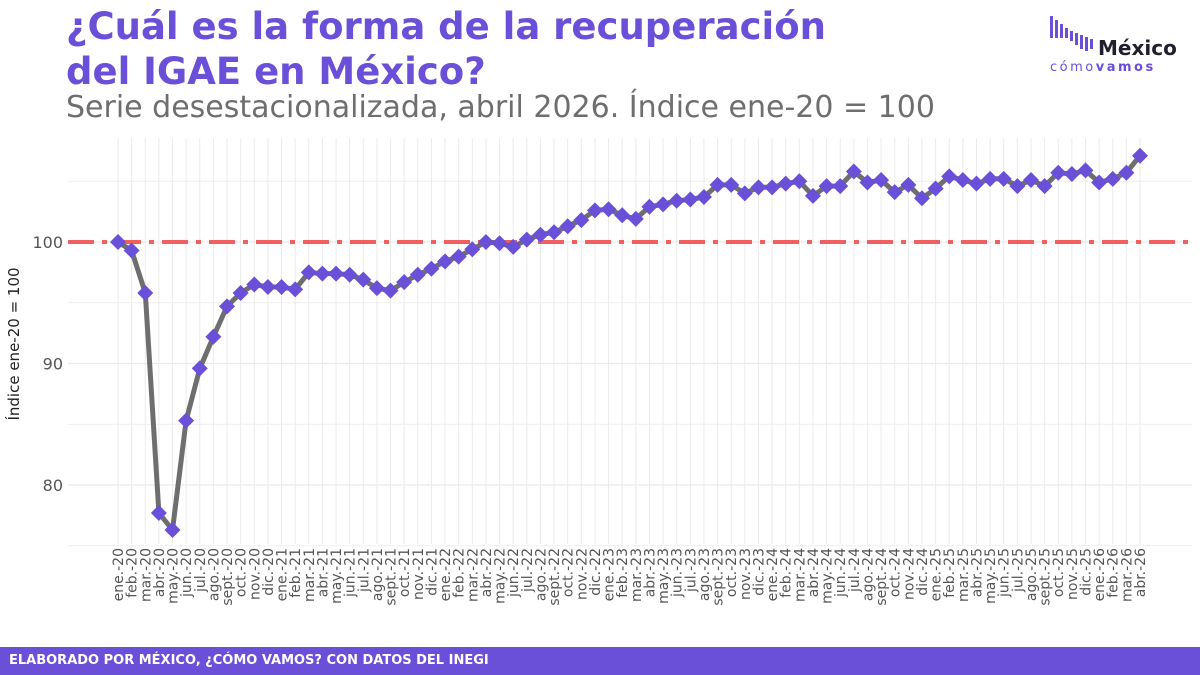 Image resolution: width=1200 pixels, height=675 pixels. What do you see at coordinates (814, 572) in the screenshot?
I see `x-tick-label: abr.-24` at bounding box center [814, 572].